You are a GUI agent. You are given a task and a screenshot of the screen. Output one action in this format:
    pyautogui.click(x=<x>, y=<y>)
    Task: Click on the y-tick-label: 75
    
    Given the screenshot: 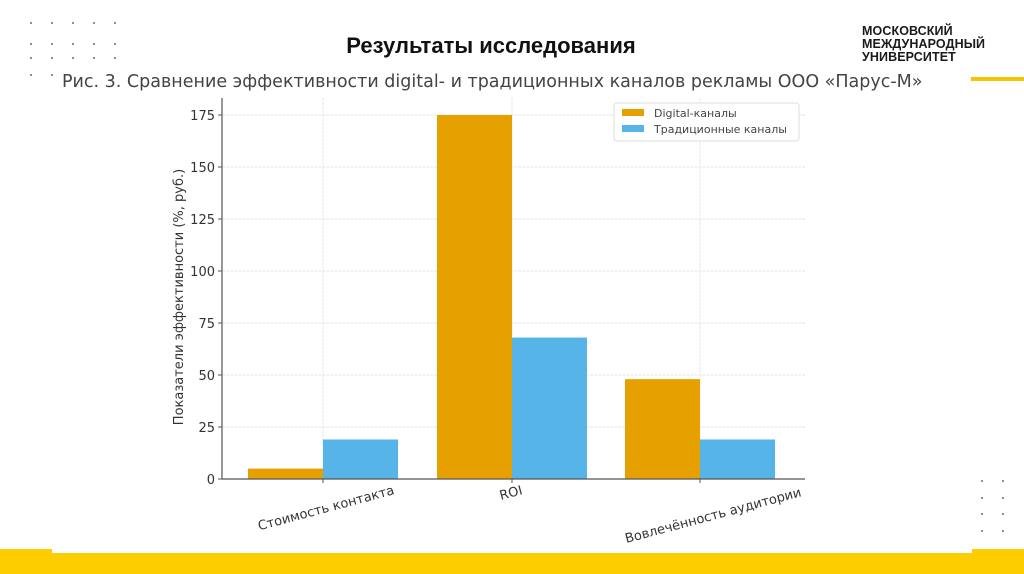 What is the action you would take?
    pyautogui.click(x=206, y=324)
    